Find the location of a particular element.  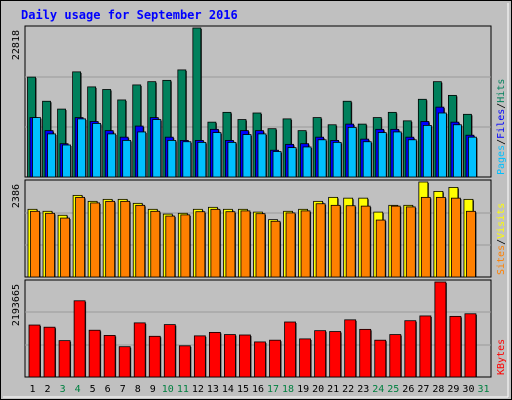

legend-part-files: Files is located at coordinates (501, 124).